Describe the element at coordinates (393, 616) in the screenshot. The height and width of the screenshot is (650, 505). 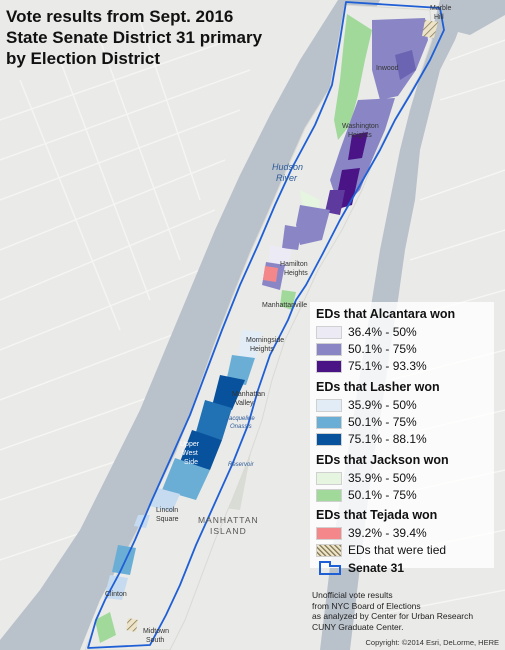
I see `note-line-3: as analyzed by Center for Urban Research` at that location.